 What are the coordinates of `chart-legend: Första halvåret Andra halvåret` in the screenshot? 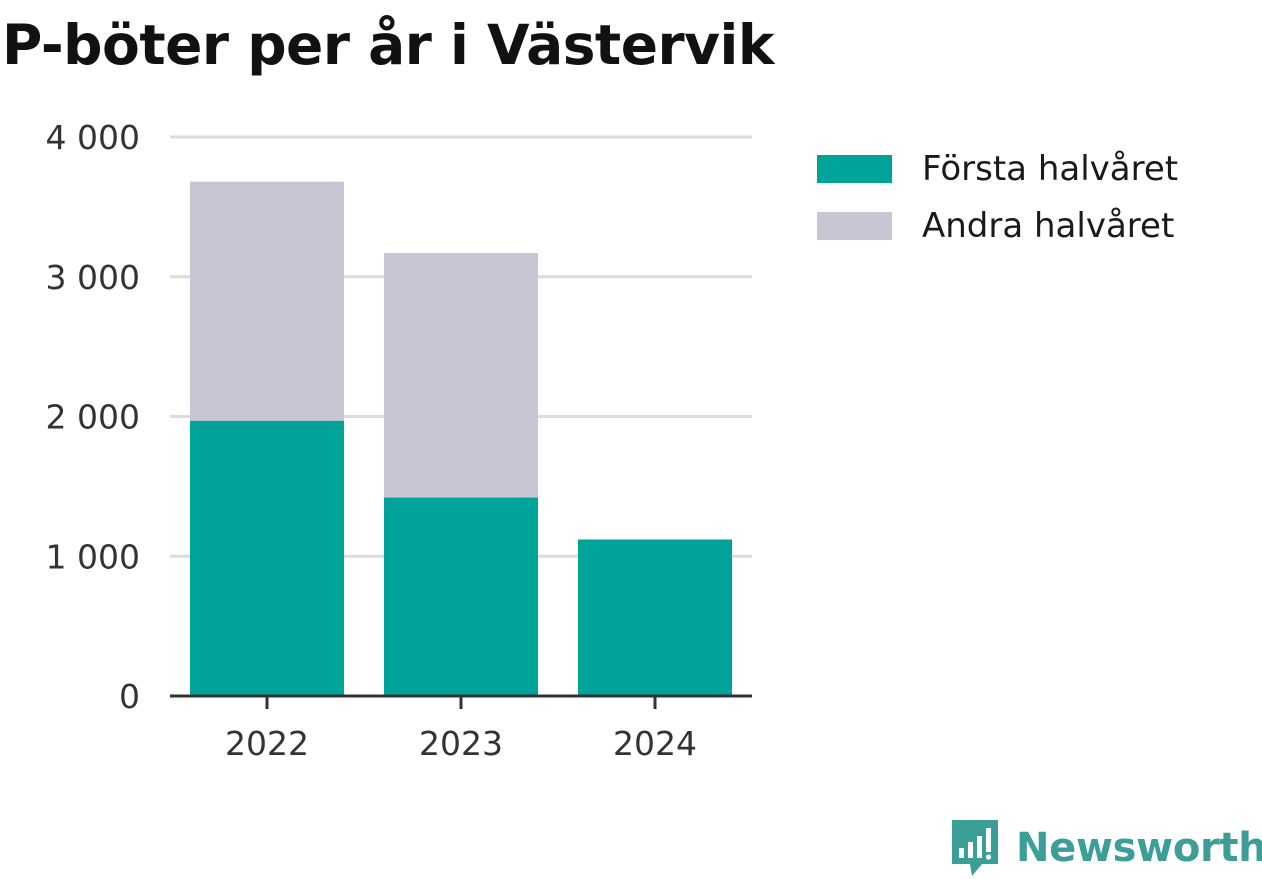 It's located at (997, 197).